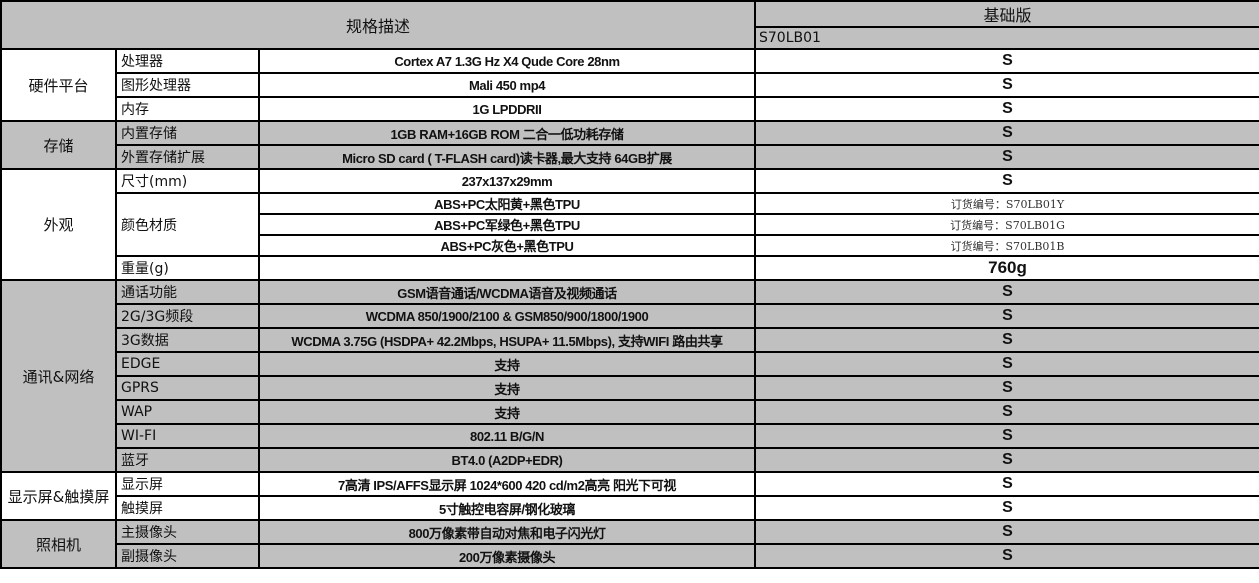 The height and width of the screenshot is (583, 1259). I want to click on edition-value: 订货编号：S70LB01Y, so click(1006, 203).